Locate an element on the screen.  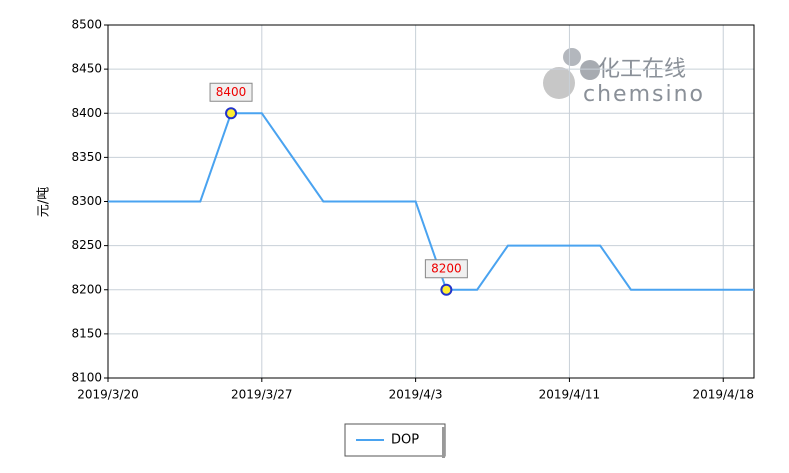
y-tick-label: 8500 is located at coordinates (86, 25).